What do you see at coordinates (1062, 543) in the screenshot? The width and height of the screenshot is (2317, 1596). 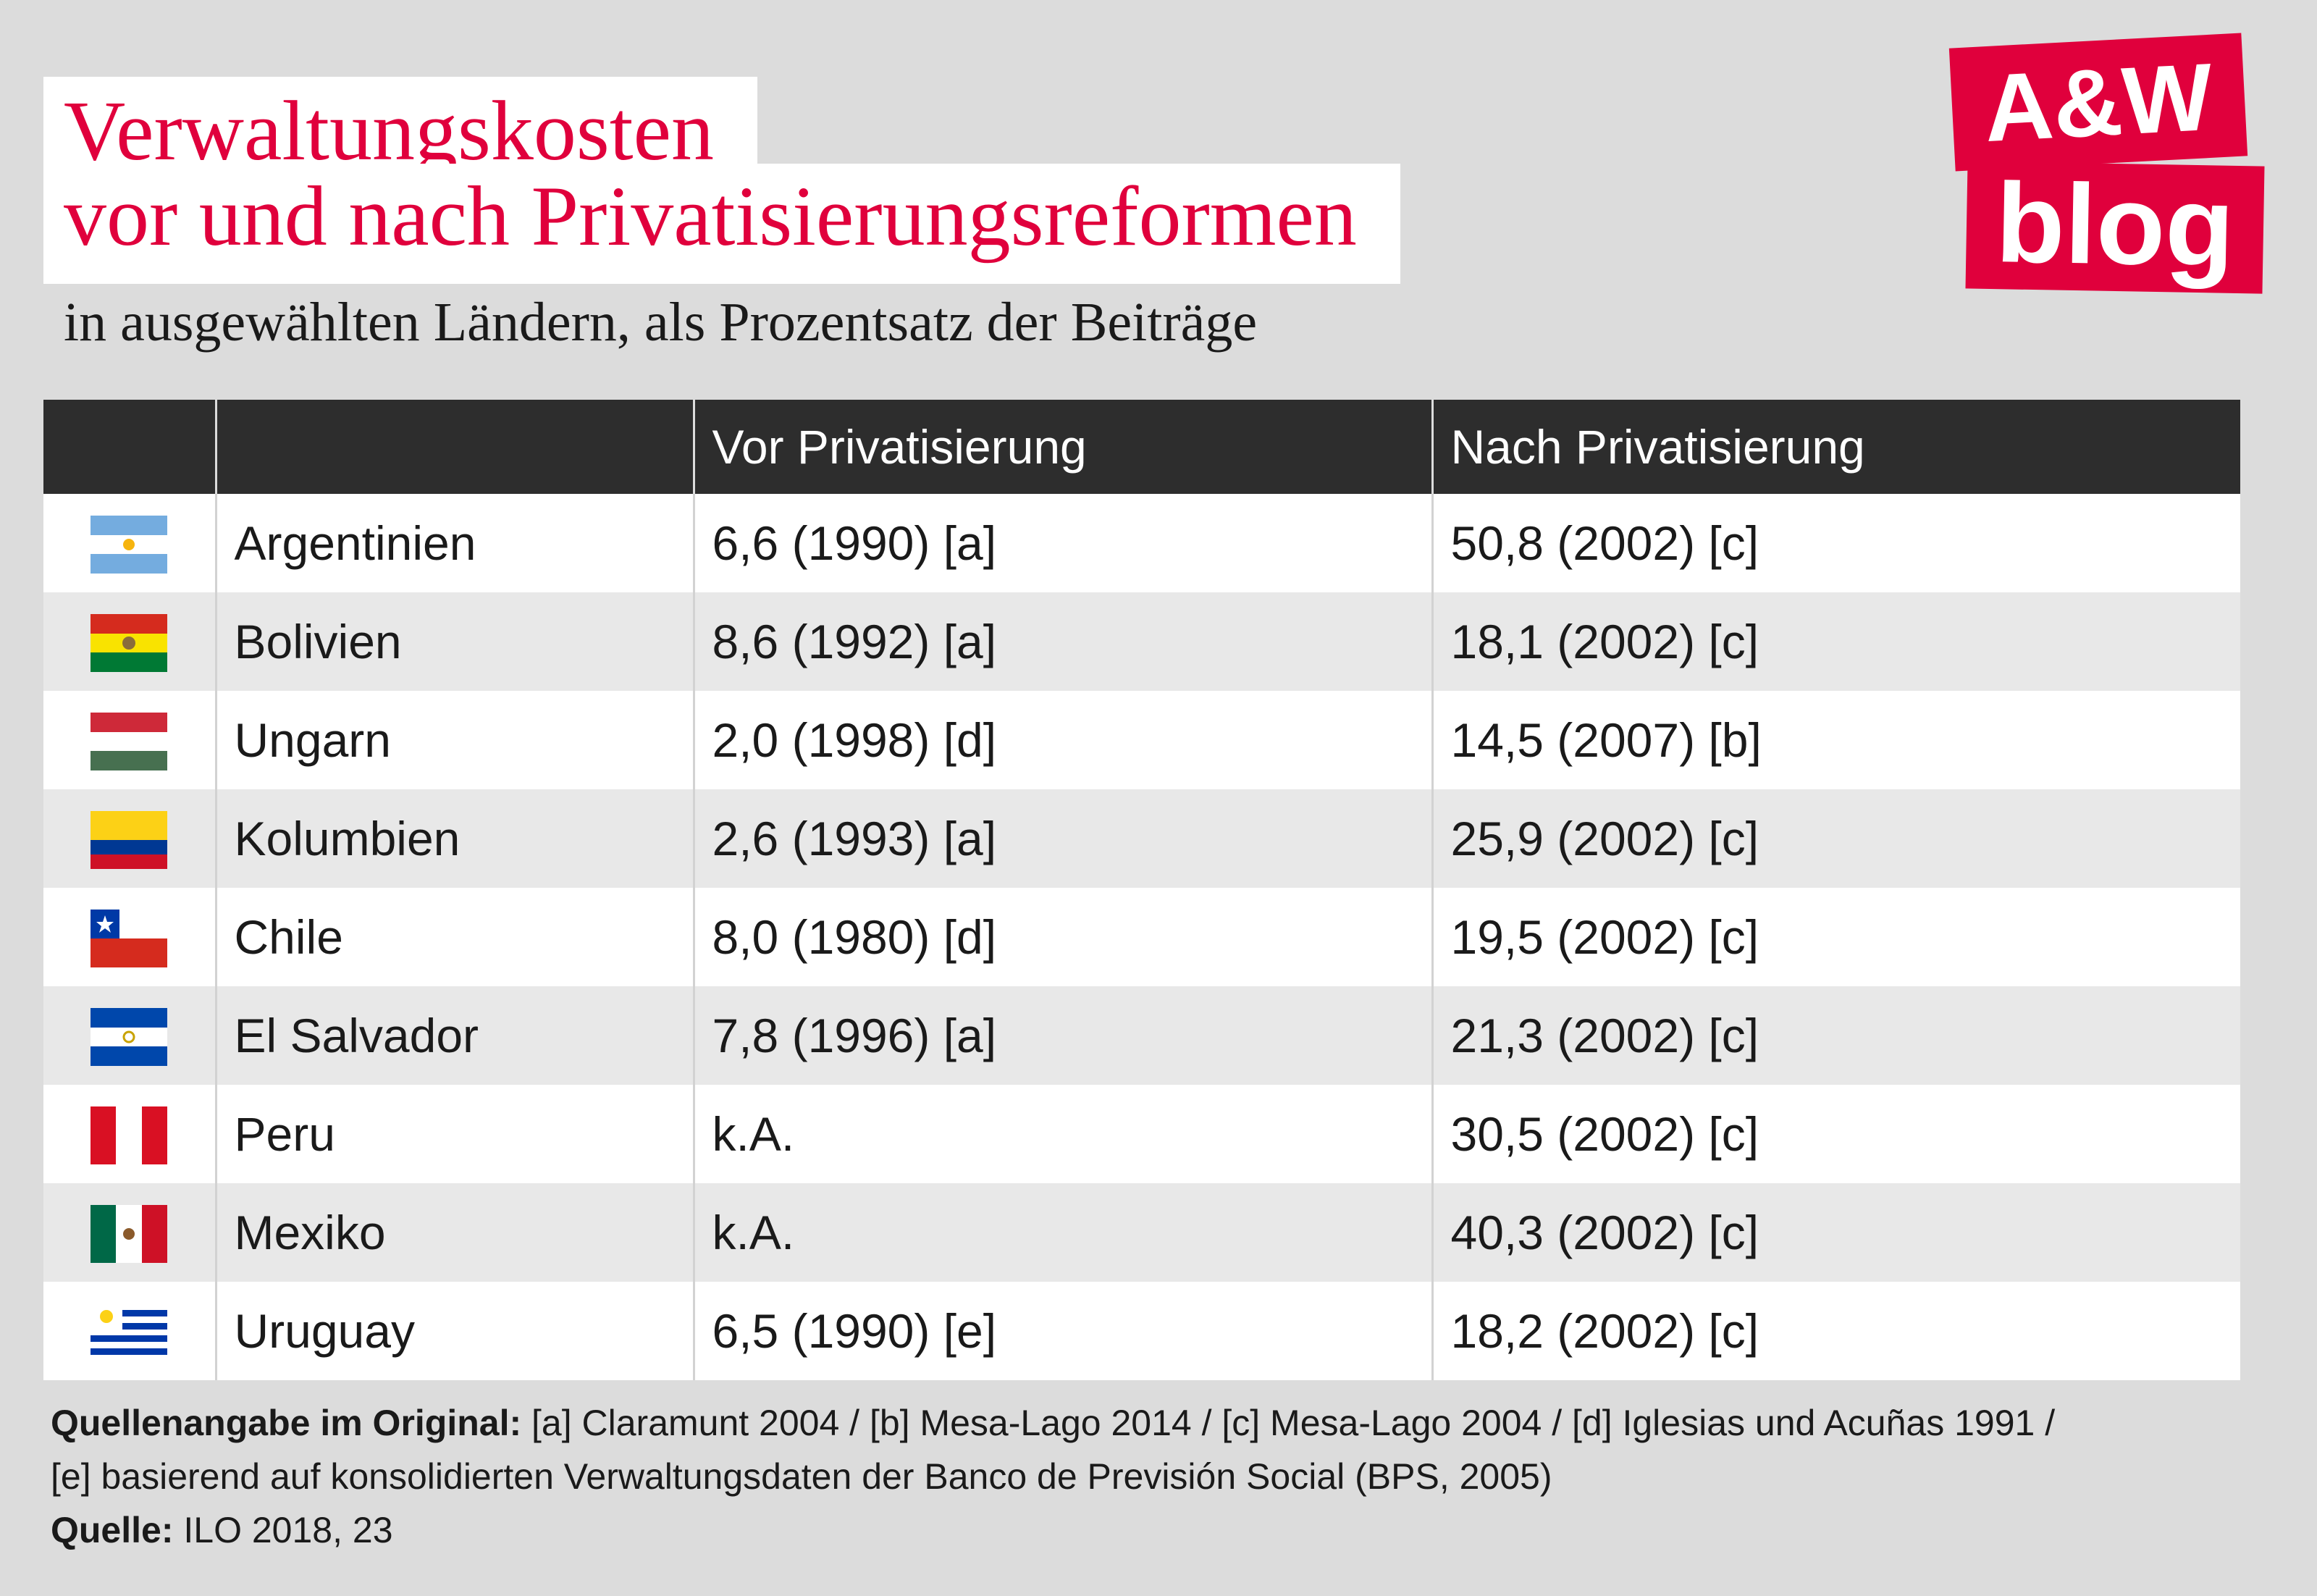 I see `before-value-cell: 6,6 (1990) [a]` at bounding box center [1062, 543].